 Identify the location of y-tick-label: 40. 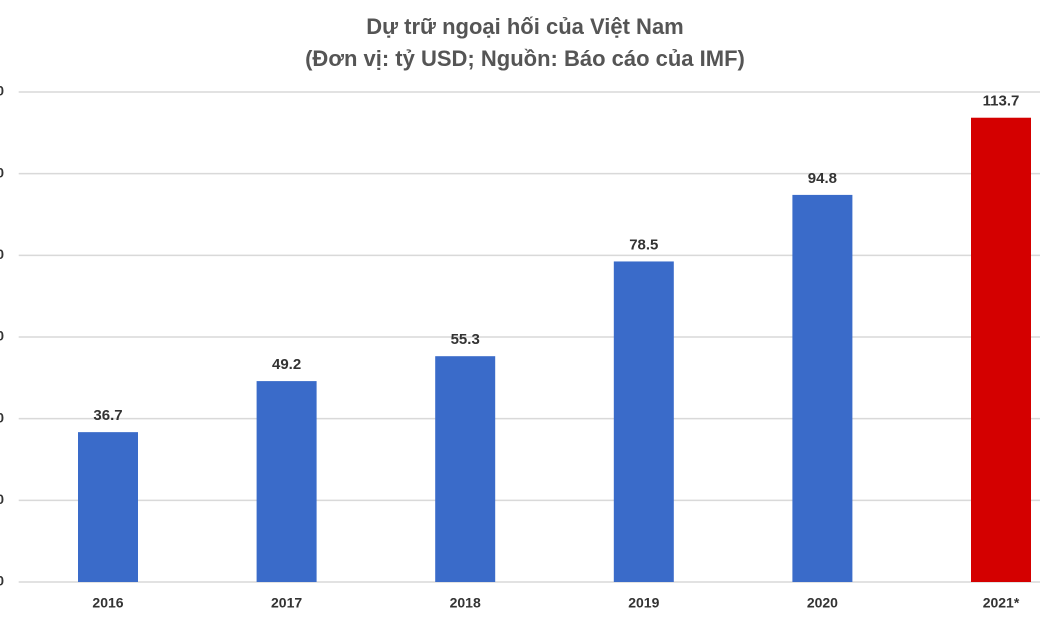
(2, 417).